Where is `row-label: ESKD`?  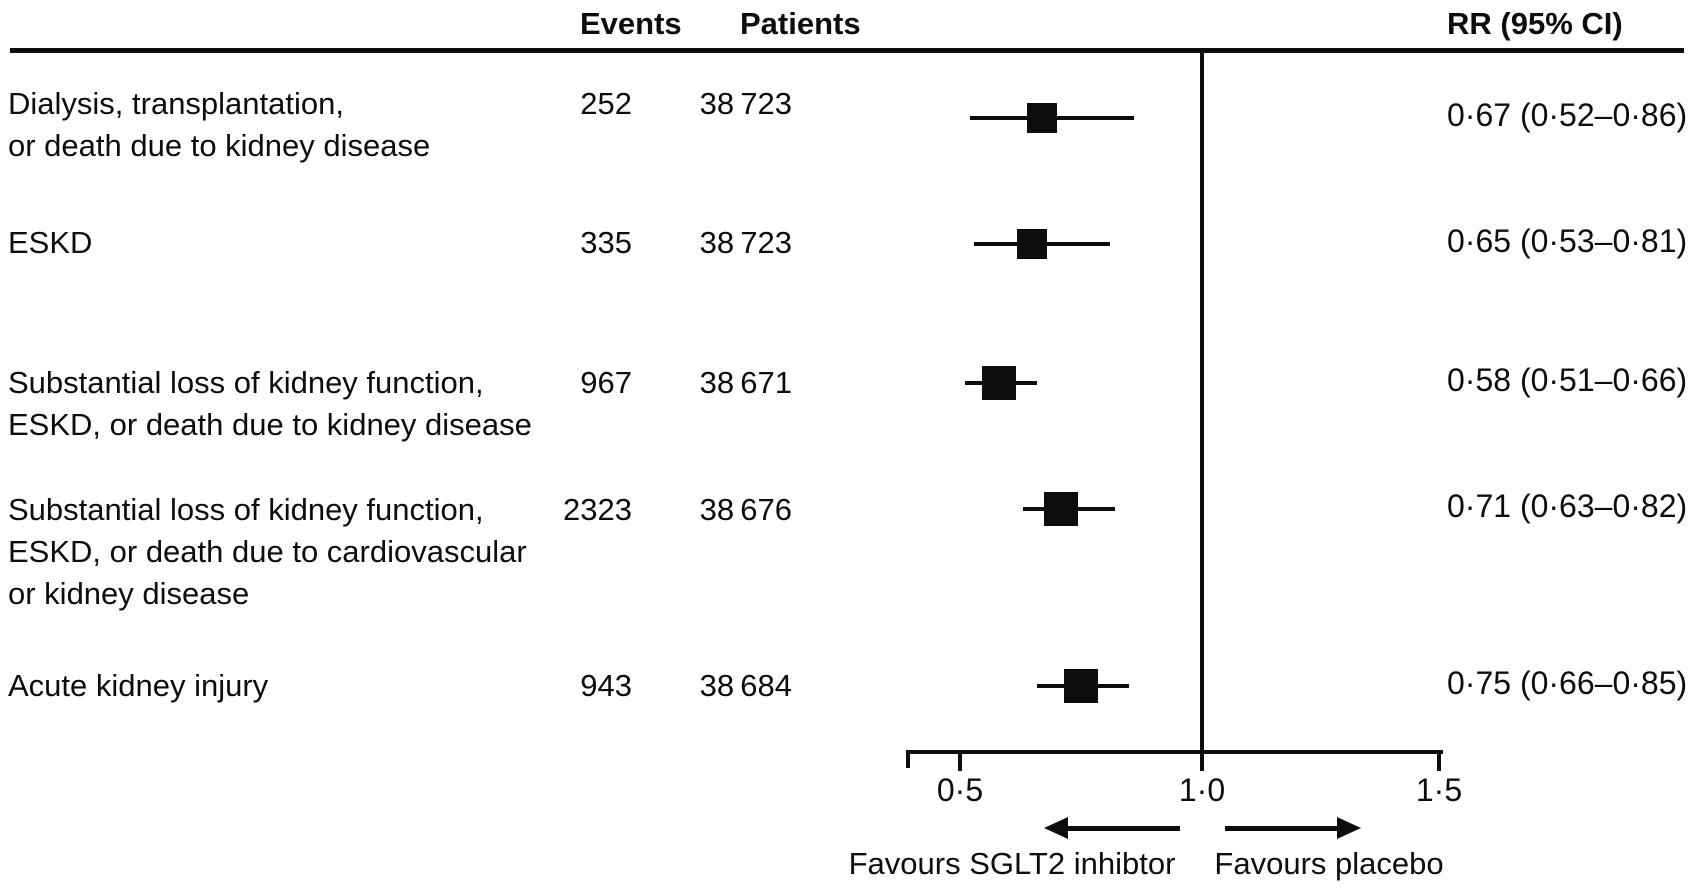
row-label: ESKD is located at coordinates (50, 242).